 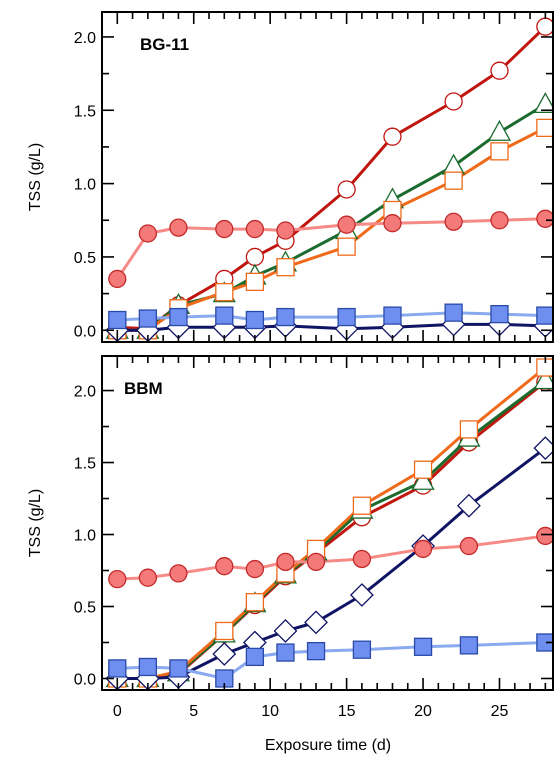 I want to click on panel-label: BG-11, so click(x=164, y=44).